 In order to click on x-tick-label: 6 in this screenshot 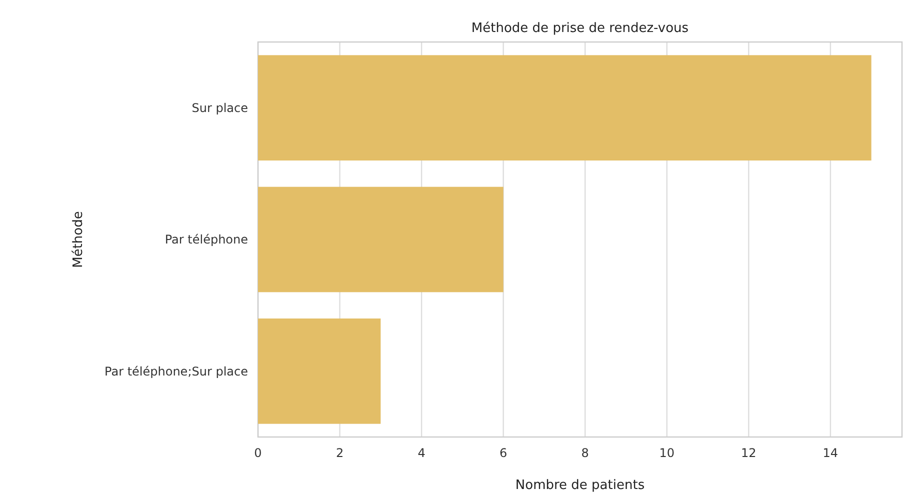, I will do `click(504, 453)`.